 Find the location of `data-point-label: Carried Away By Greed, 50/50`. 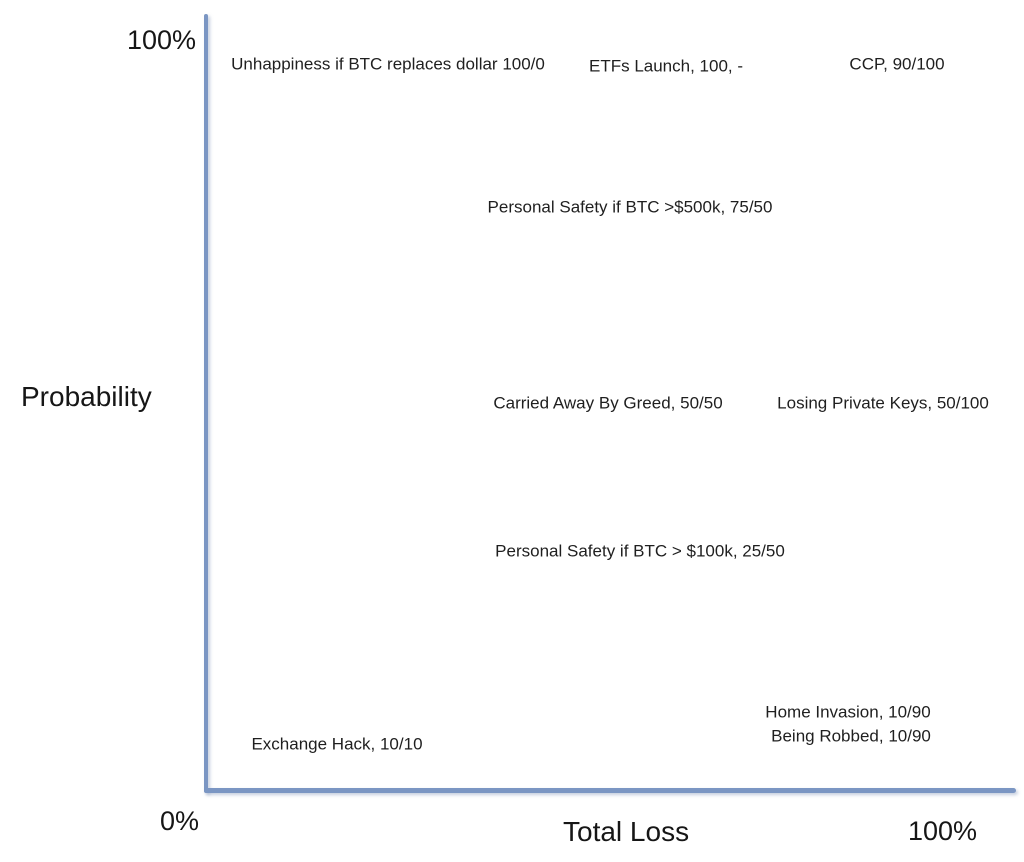

data-point-label: Carried Away By Greed, 50/50 is located at coordinates (608, 403).